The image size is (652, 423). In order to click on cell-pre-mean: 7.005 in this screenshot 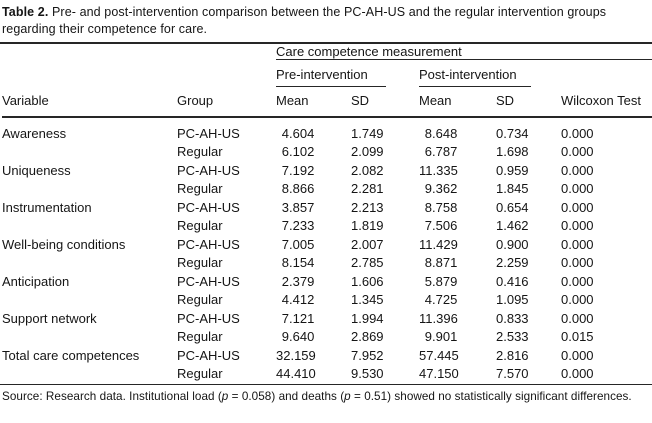, I will do `click(313, 242)`.